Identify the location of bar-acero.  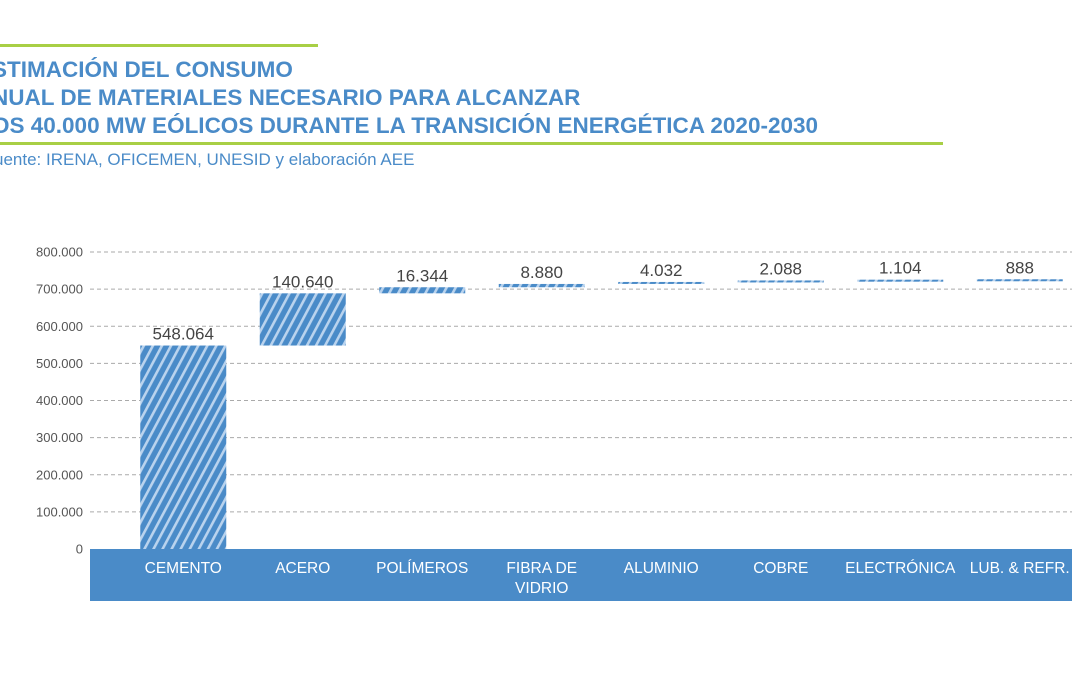
(302, 319).